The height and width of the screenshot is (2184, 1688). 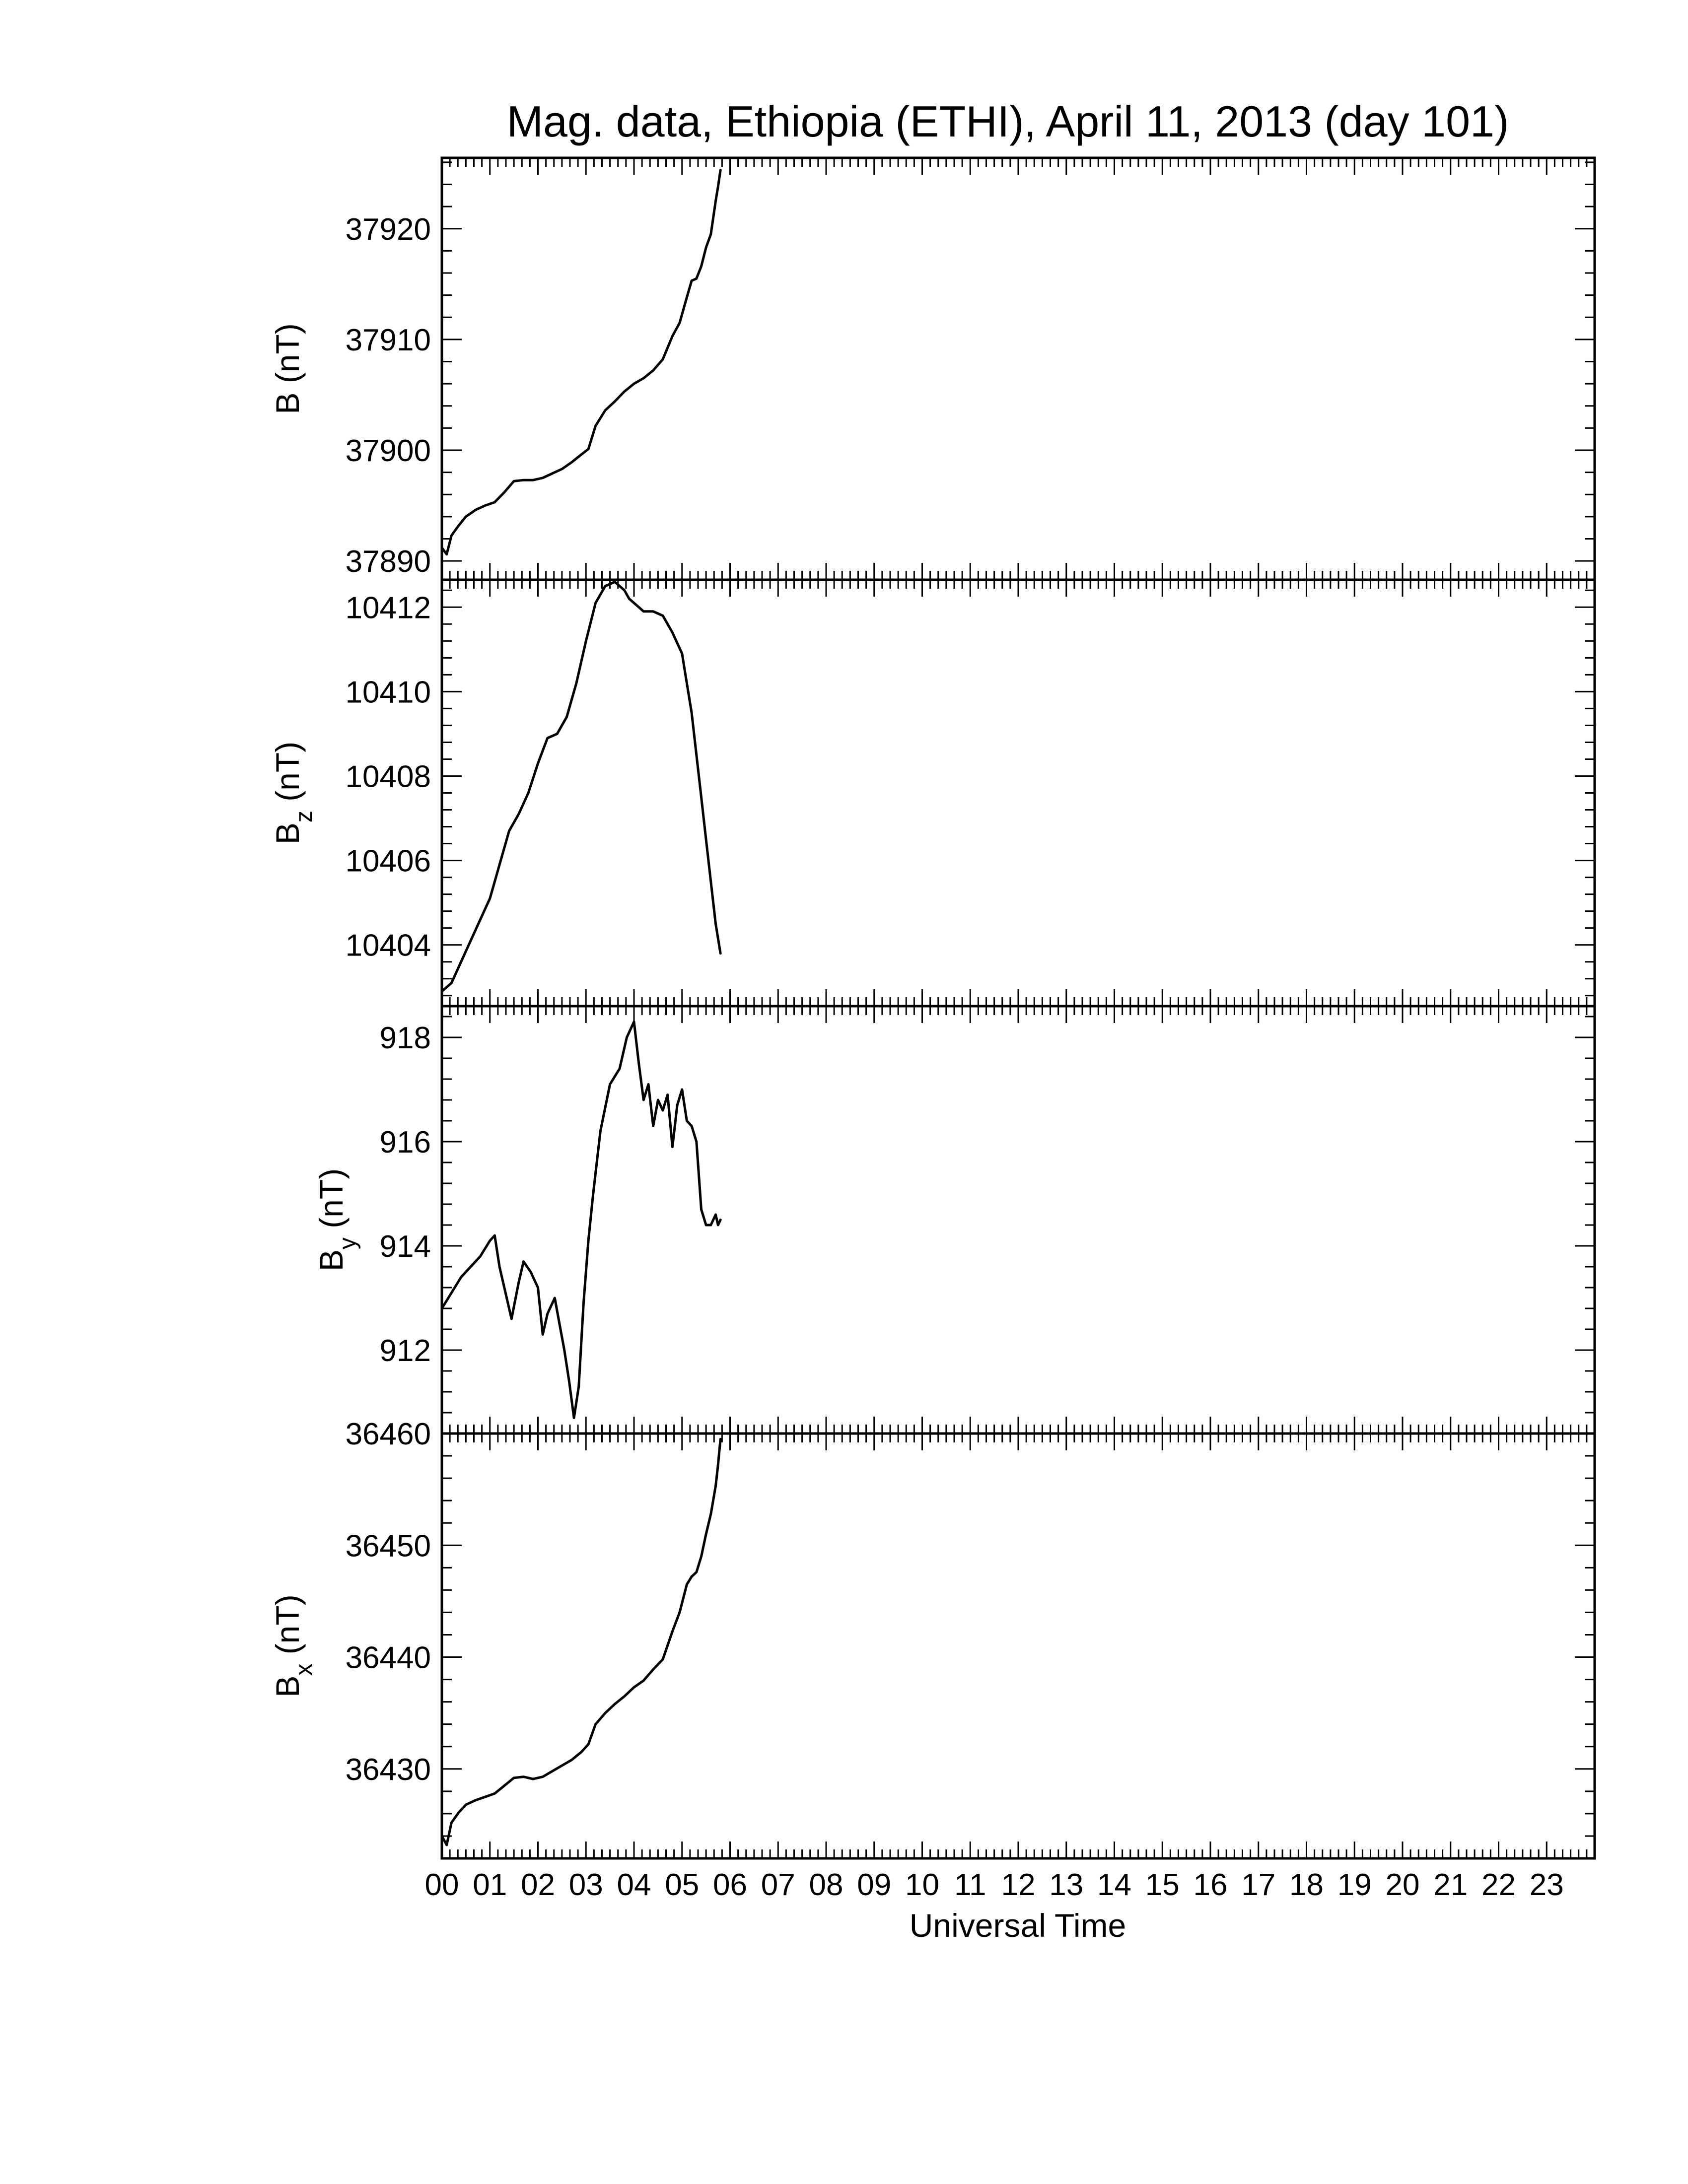 I want to click on y-tick-label: 36440, so click(x=388, y=1658).